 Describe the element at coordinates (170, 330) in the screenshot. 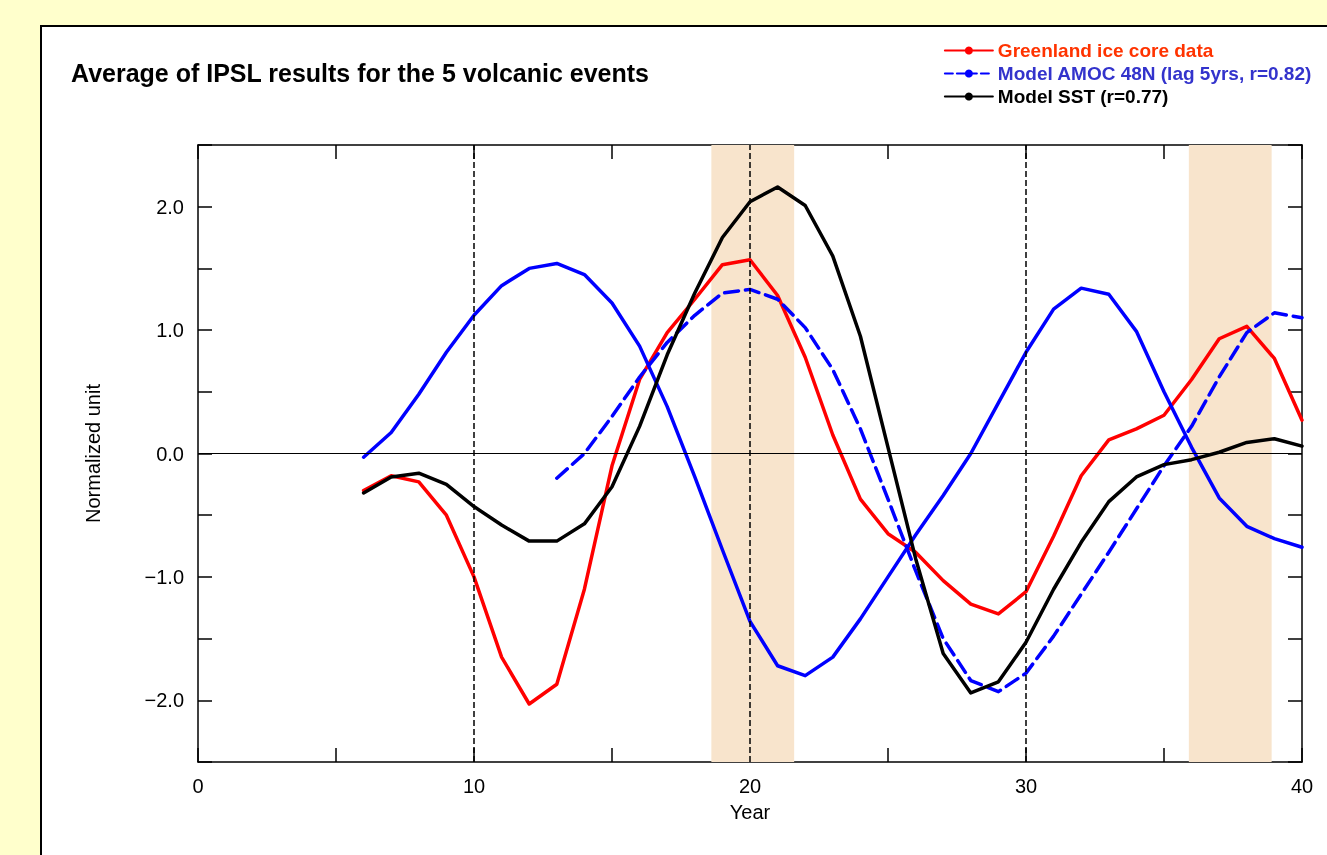

I see `y-tick-label: 1.0` at that location.